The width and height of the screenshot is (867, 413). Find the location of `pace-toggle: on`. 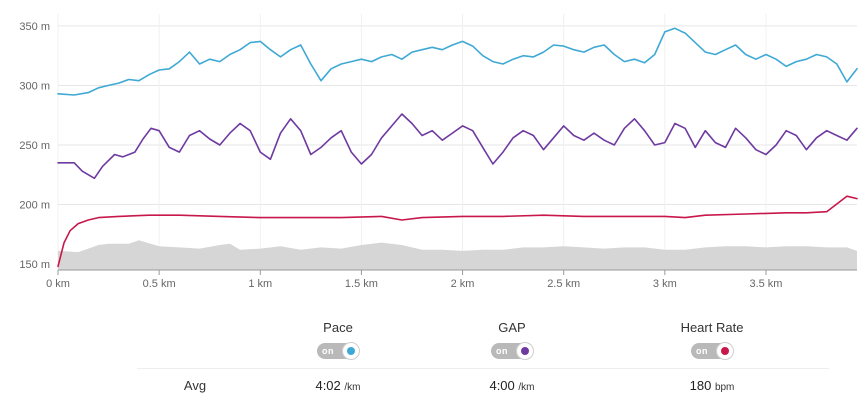

pace-toggle: on is located at coordinates (338, 350).